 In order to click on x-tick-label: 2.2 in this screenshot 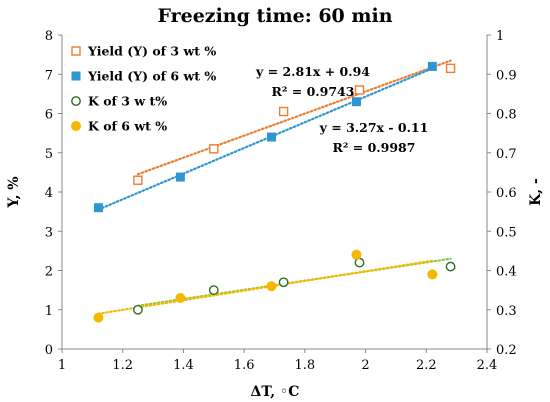, I will do `click(426, 365)`.